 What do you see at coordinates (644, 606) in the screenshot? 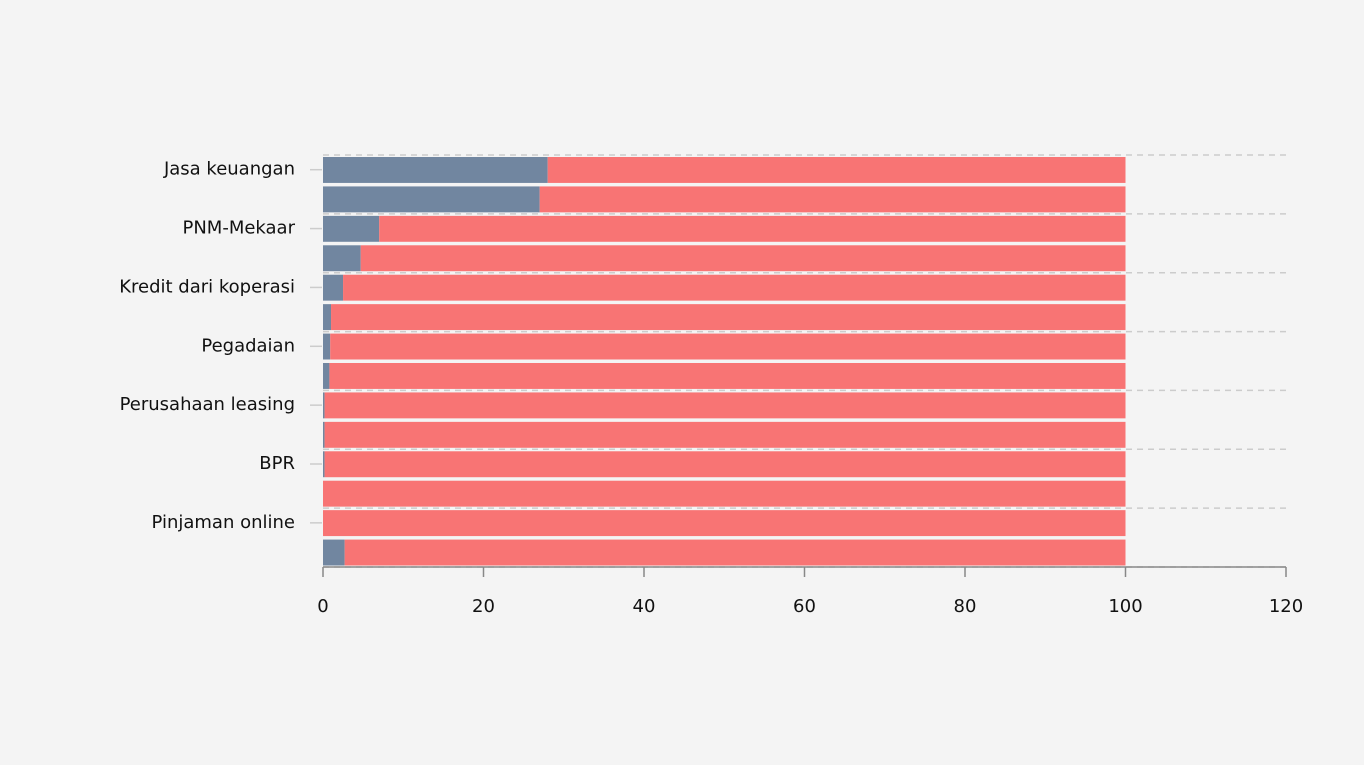
I see `x-tick-label: 40` at bounding box center [644, 606].